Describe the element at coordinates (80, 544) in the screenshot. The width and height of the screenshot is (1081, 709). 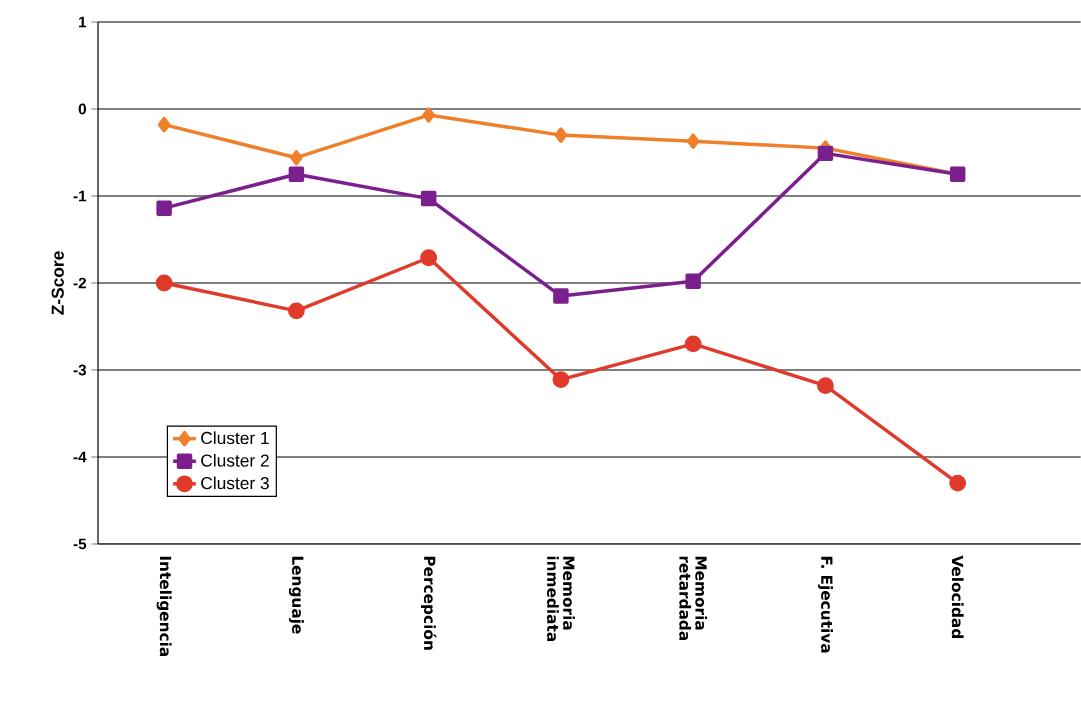
I see `y-tick-label: -5` at that location.